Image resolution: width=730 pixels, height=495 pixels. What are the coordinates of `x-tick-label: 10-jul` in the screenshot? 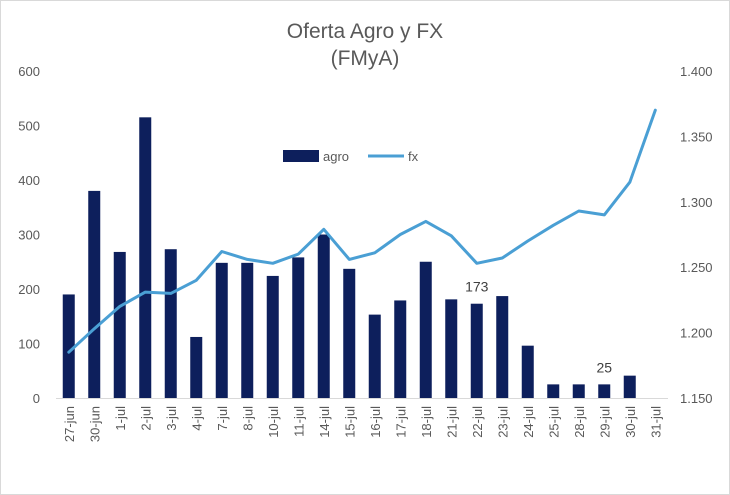 It's located at (273, 422).